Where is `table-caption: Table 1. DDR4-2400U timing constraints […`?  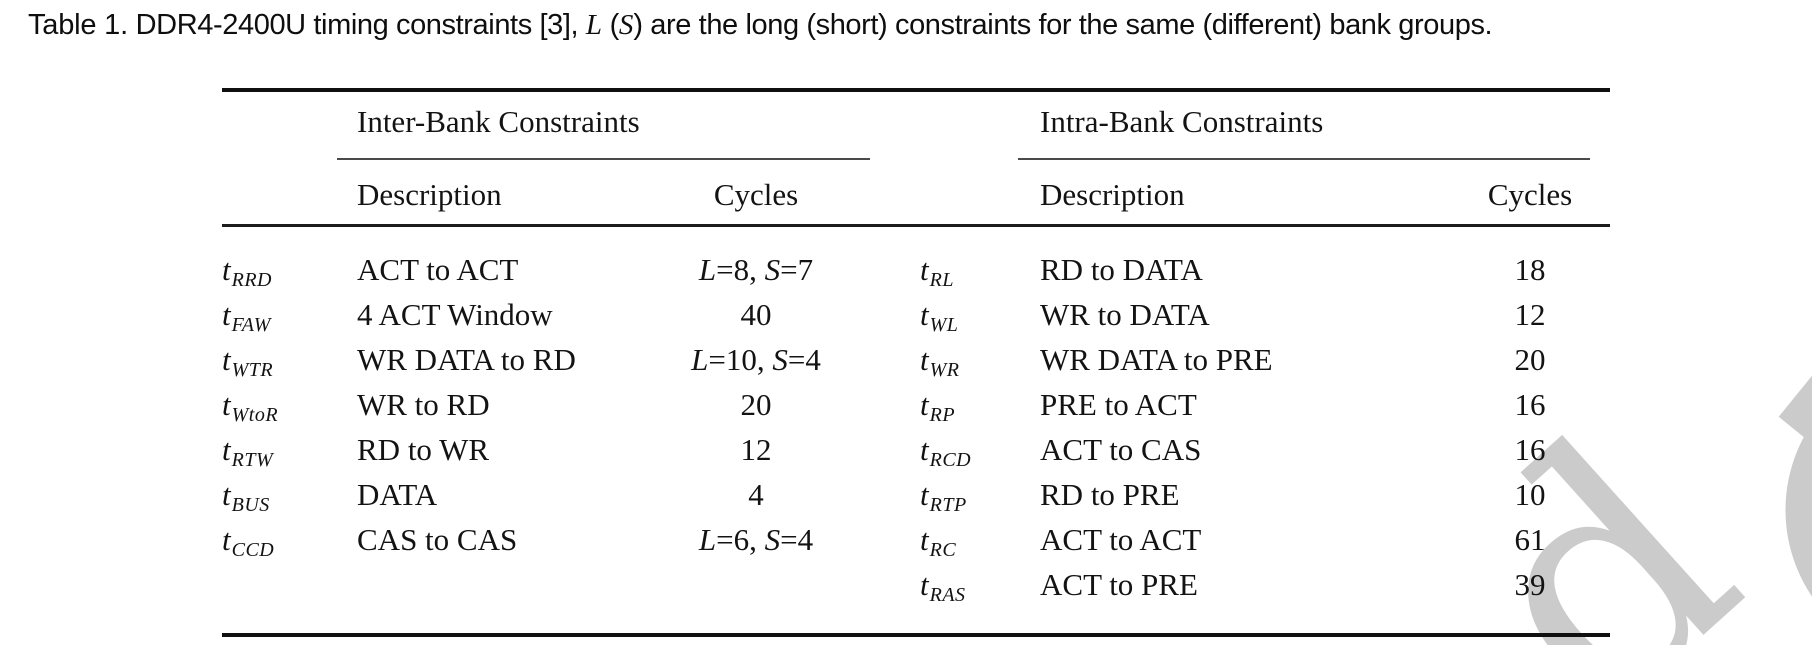
table-caption: Table 1. DDR4-2400U timing constraints [… is located at coordinates (920, 25).